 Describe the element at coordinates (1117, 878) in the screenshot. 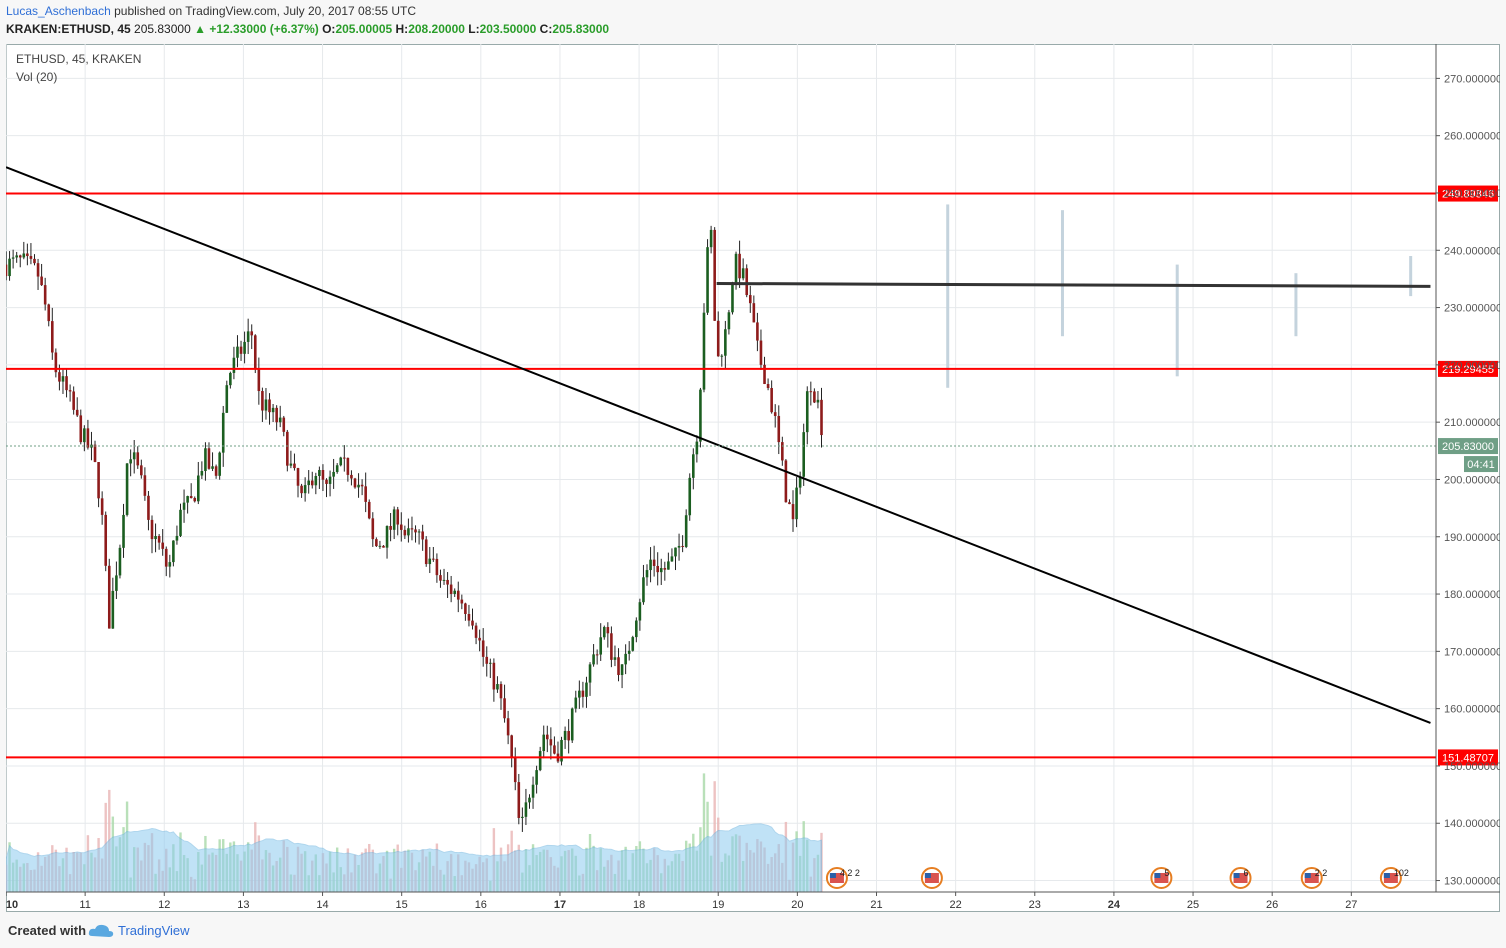

I see `event-markers: 4 2 2 5 6 2 2 102` at that location.